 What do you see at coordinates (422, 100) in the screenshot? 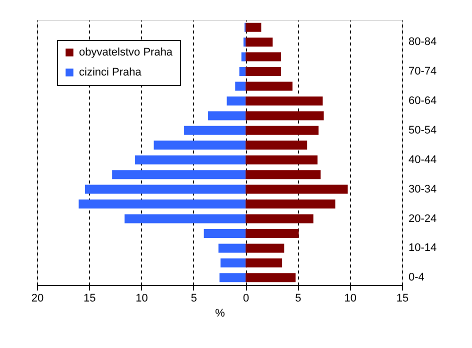
I see `y-tick-label: 60-64` at bounding box center [422, 100].